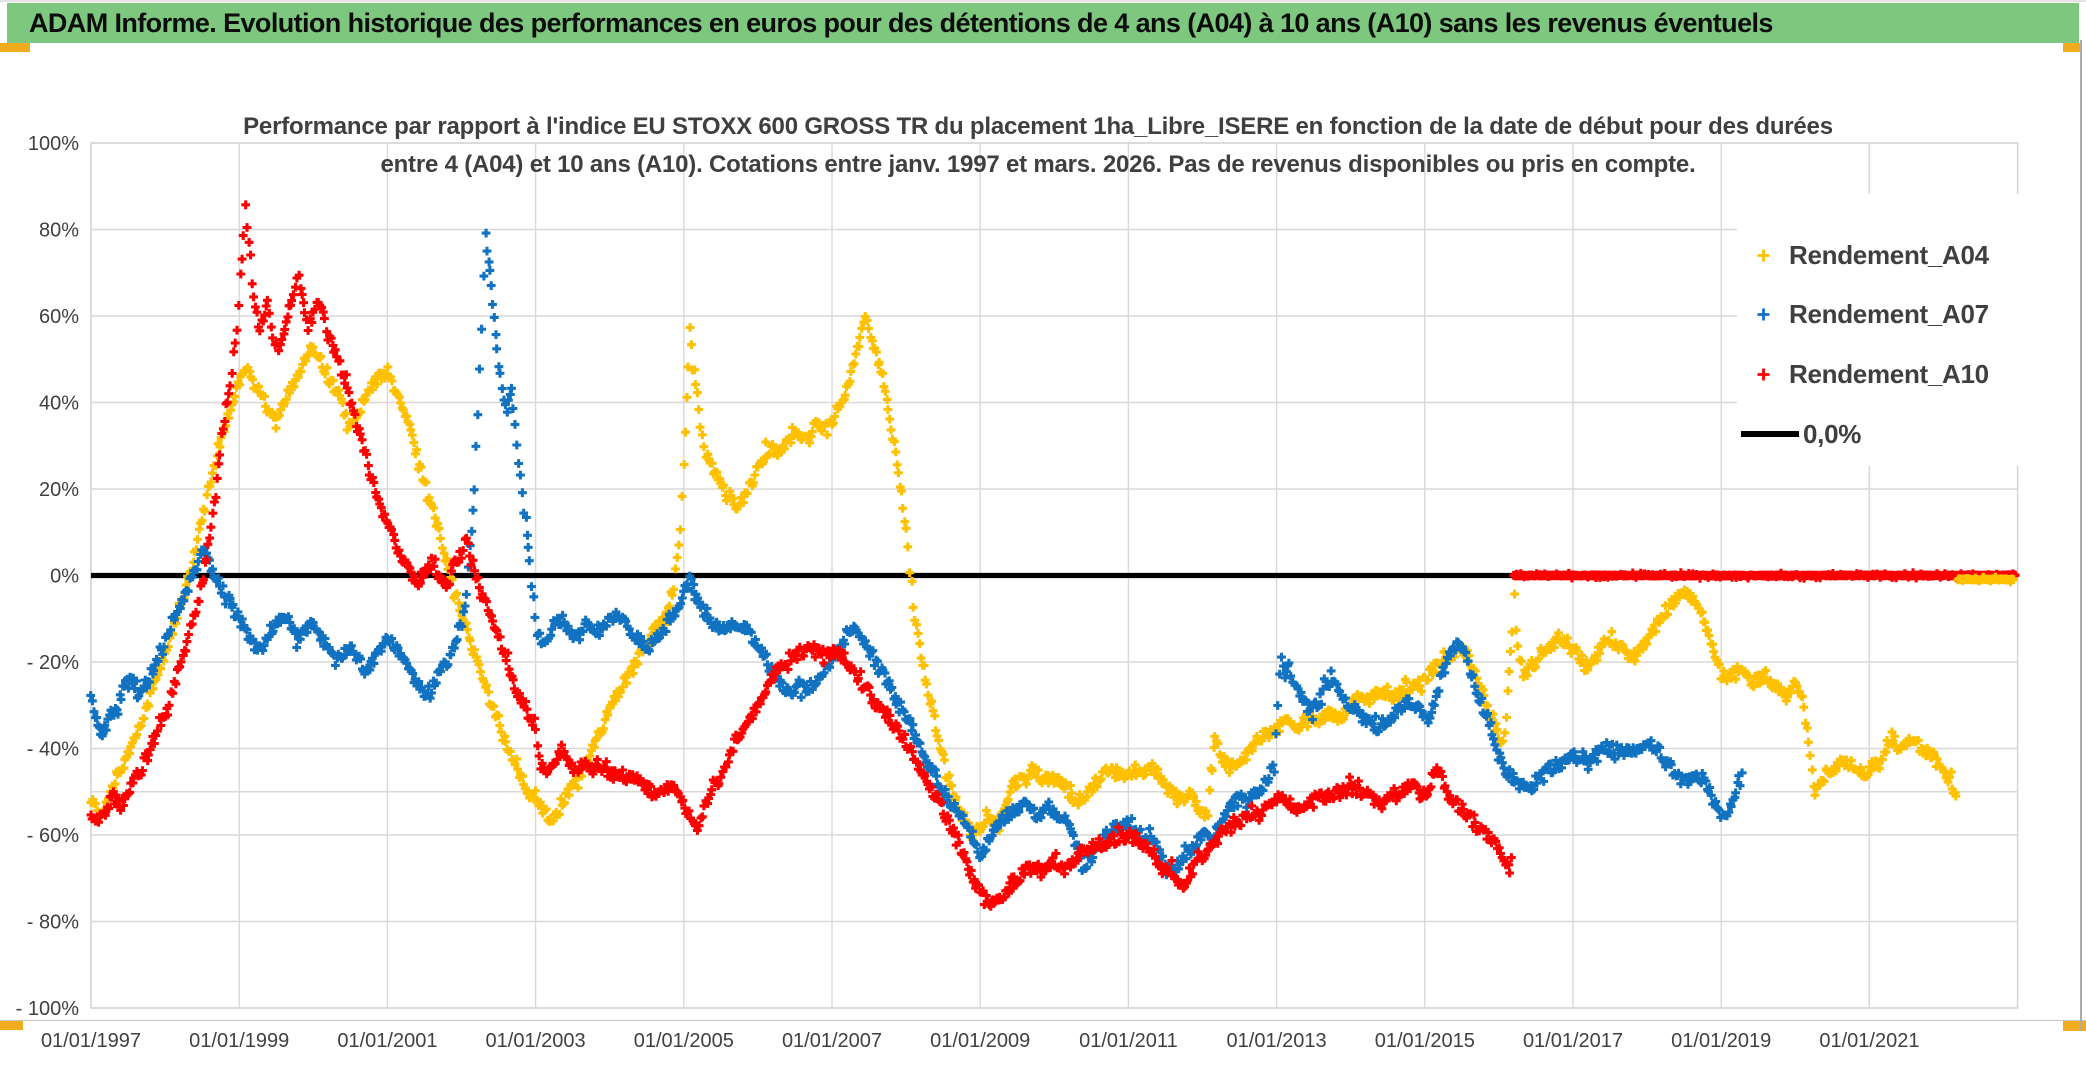 This screenshot has height=1075, width=2086. Describe the element at coordinates (536, 1041) in the screenshot. I see `x-axis-tick-label: 01/01/2003` at that location.